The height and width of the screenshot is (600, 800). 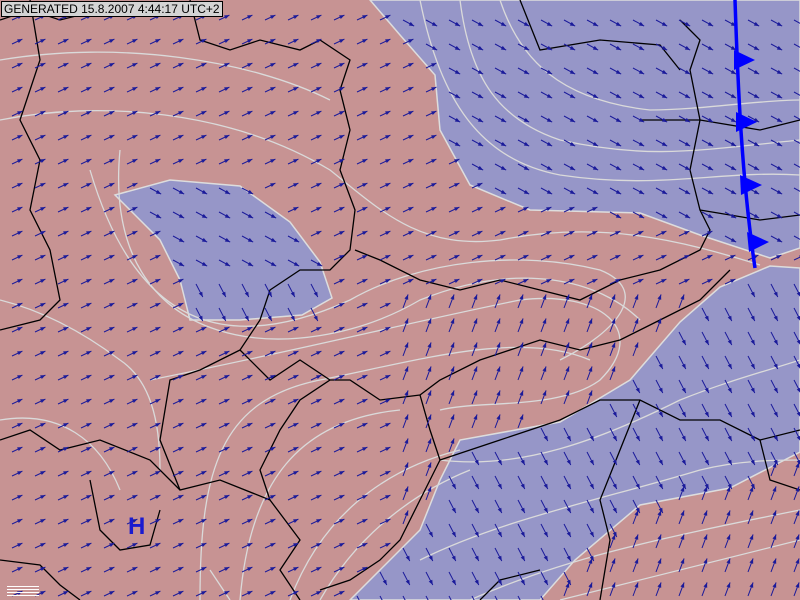 What do you see at coordinates (358, 597) in the screenshot?
I see `wind-arrow` at bounding box center [358, 597].